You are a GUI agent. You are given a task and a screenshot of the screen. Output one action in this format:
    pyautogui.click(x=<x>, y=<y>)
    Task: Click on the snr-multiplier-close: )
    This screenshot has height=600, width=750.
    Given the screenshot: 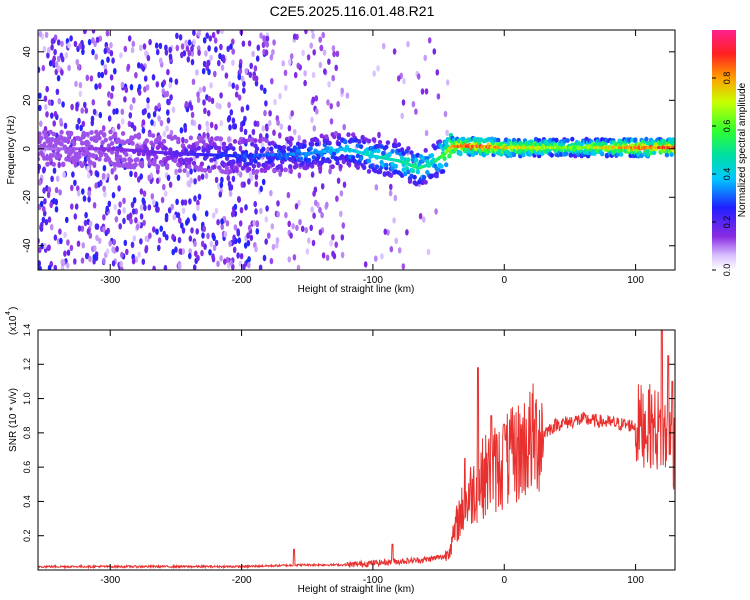 What is the action you would take?
    pyautogui.click(x=13, y=308)
    